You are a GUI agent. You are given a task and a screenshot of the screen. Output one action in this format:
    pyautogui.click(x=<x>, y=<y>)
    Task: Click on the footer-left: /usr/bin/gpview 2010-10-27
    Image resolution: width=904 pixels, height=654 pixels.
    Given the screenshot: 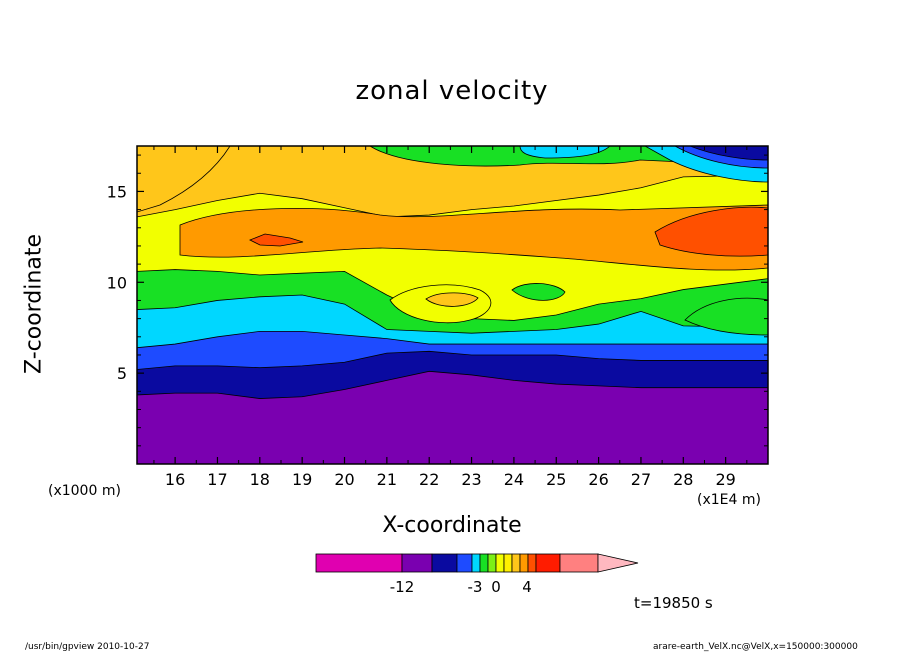 What is the action you would take?
    pyautogui.click(x=87, y=647)
    